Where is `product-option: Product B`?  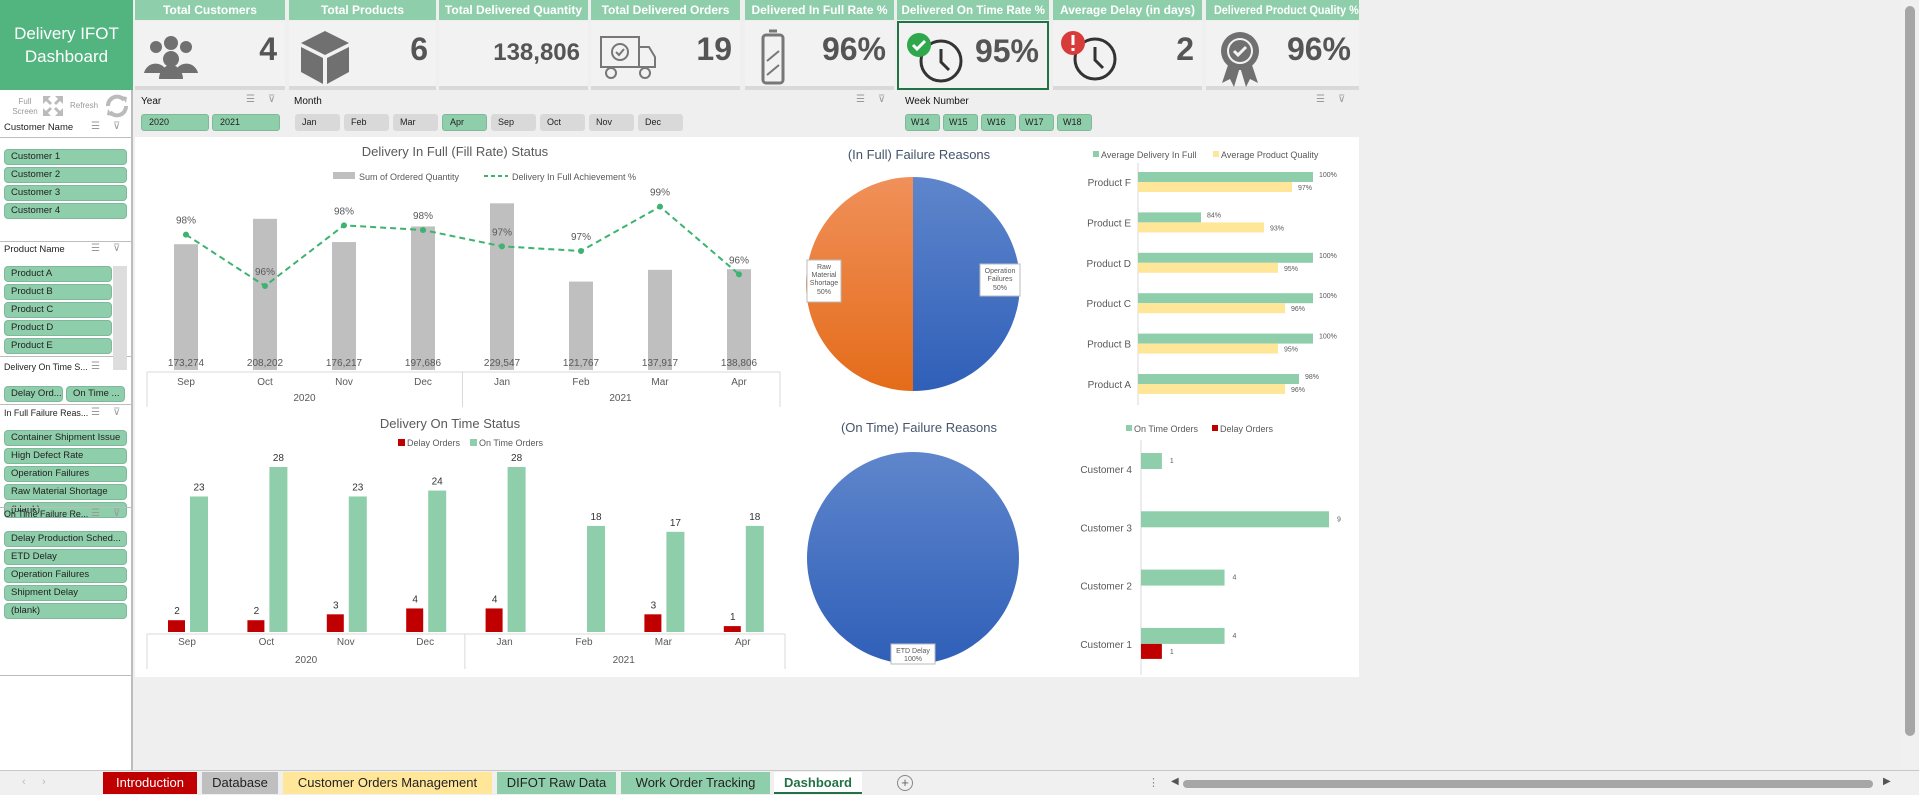
product-option: Product B is located at coordinates (58, 292).